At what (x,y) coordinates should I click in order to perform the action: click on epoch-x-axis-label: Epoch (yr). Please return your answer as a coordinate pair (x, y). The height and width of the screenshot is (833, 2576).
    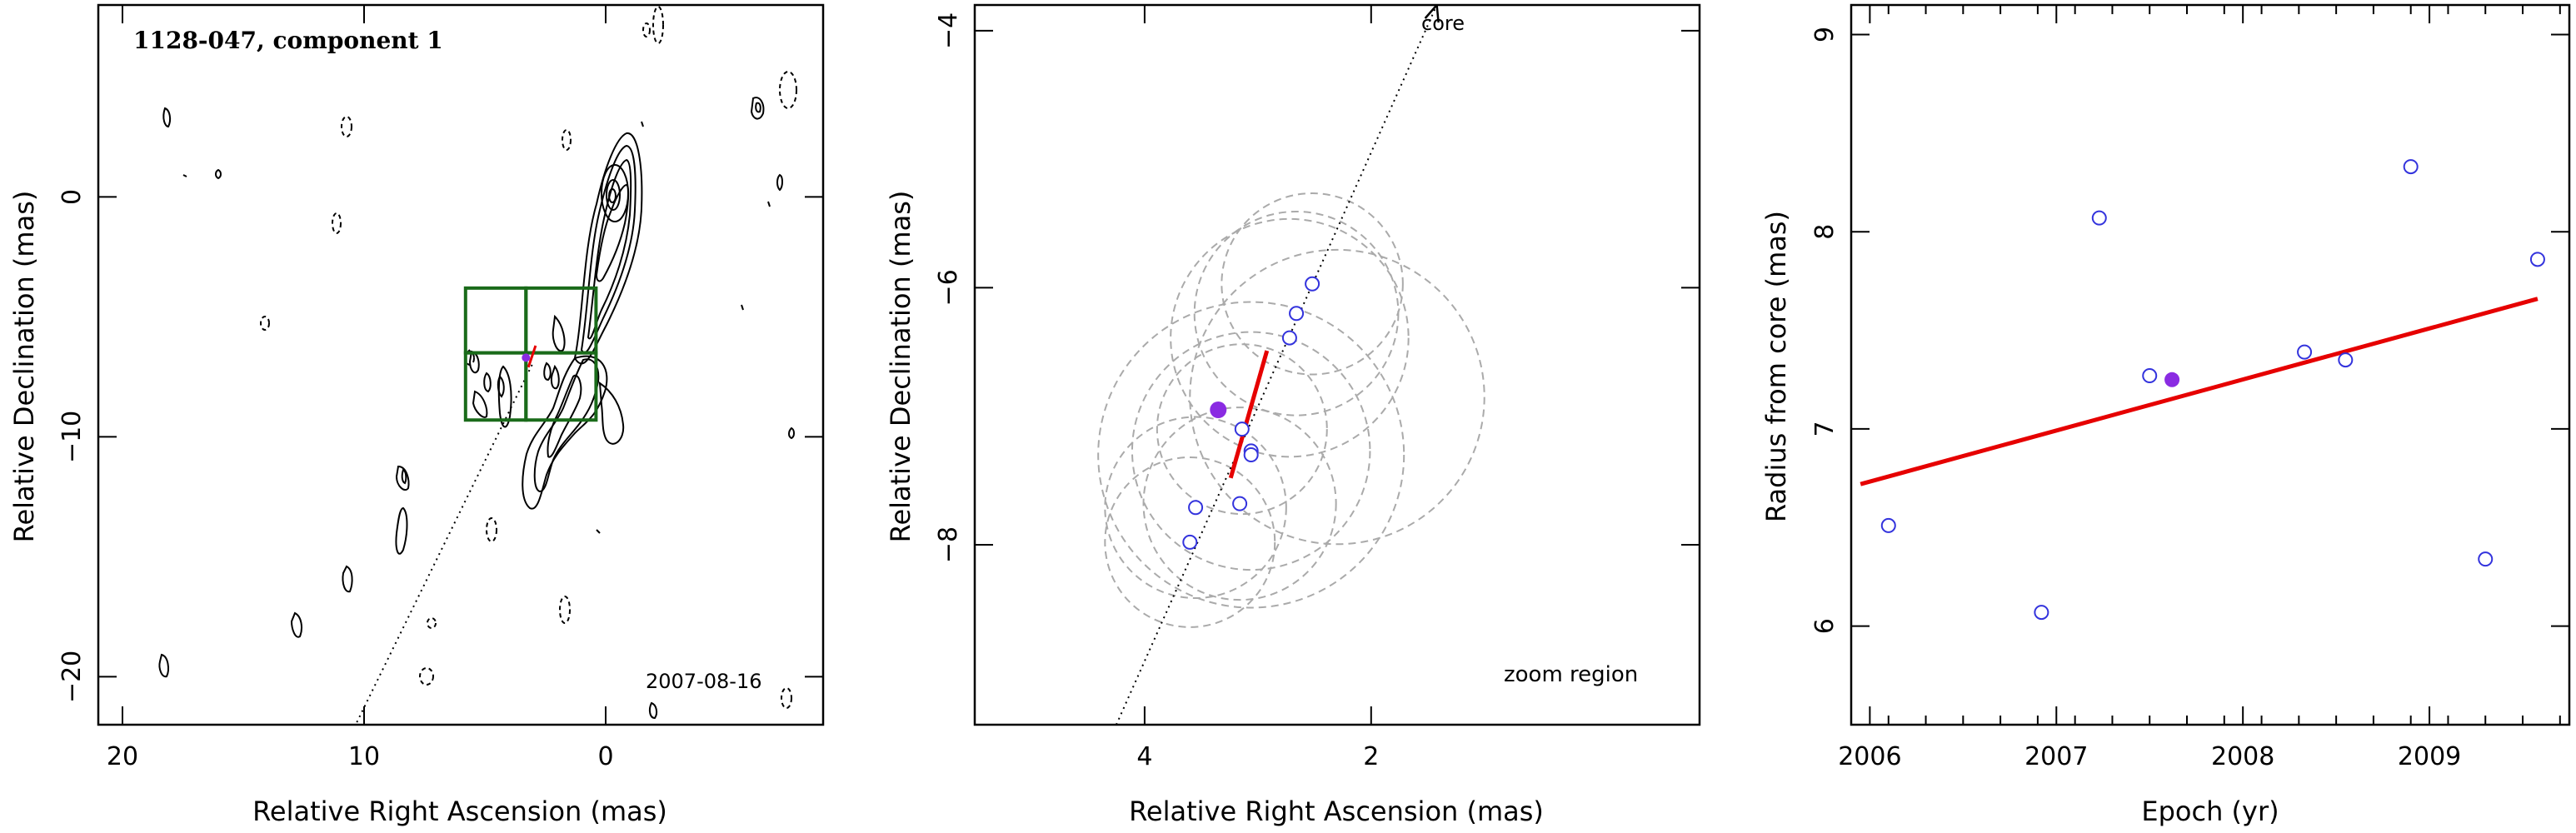
    Looking at the image, I should click on (2210, 811).